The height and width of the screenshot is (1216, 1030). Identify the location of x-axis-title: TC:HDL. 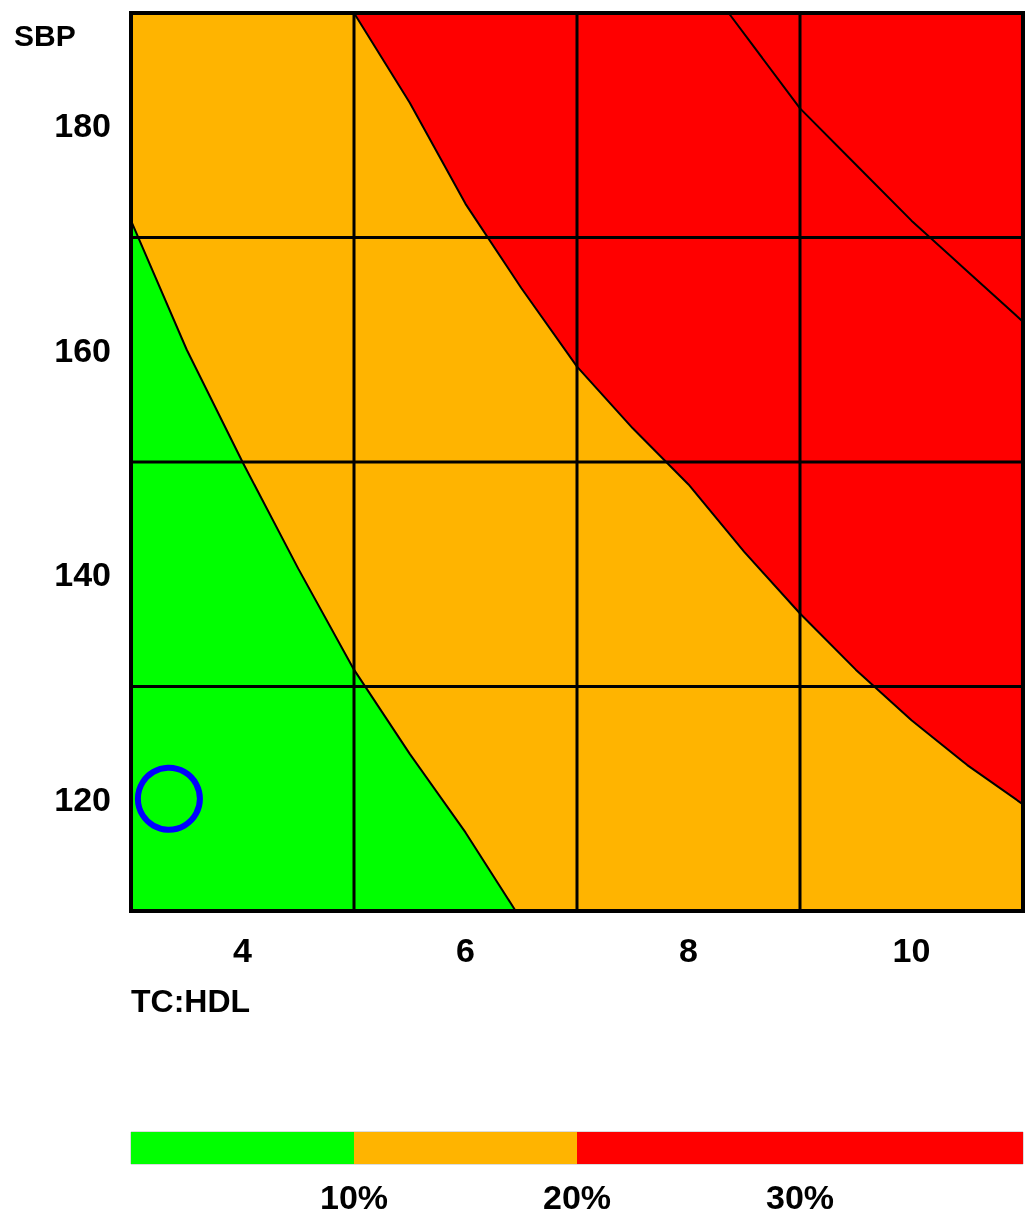
(191, 1001).